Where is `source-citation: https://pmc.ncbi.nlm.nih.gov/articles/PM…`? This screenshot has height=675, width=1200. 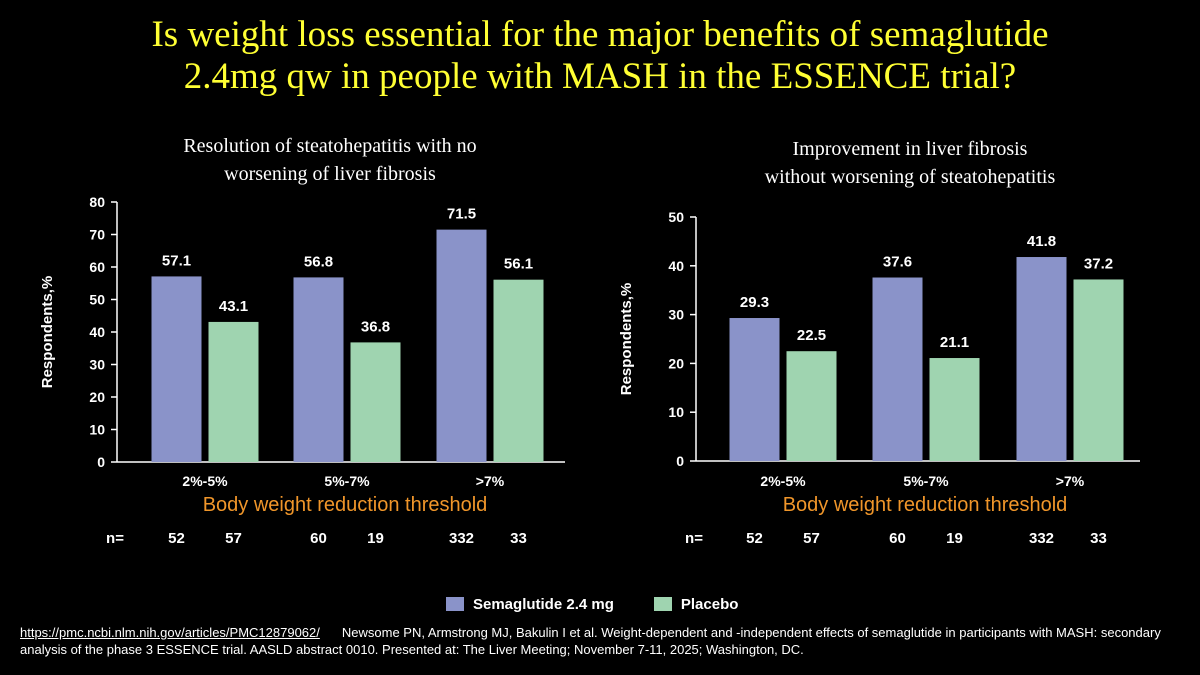 source-citation: https://pmc.ncbi.nlm.nih.gov/articles/PM… is located at coordinates (605, 641).